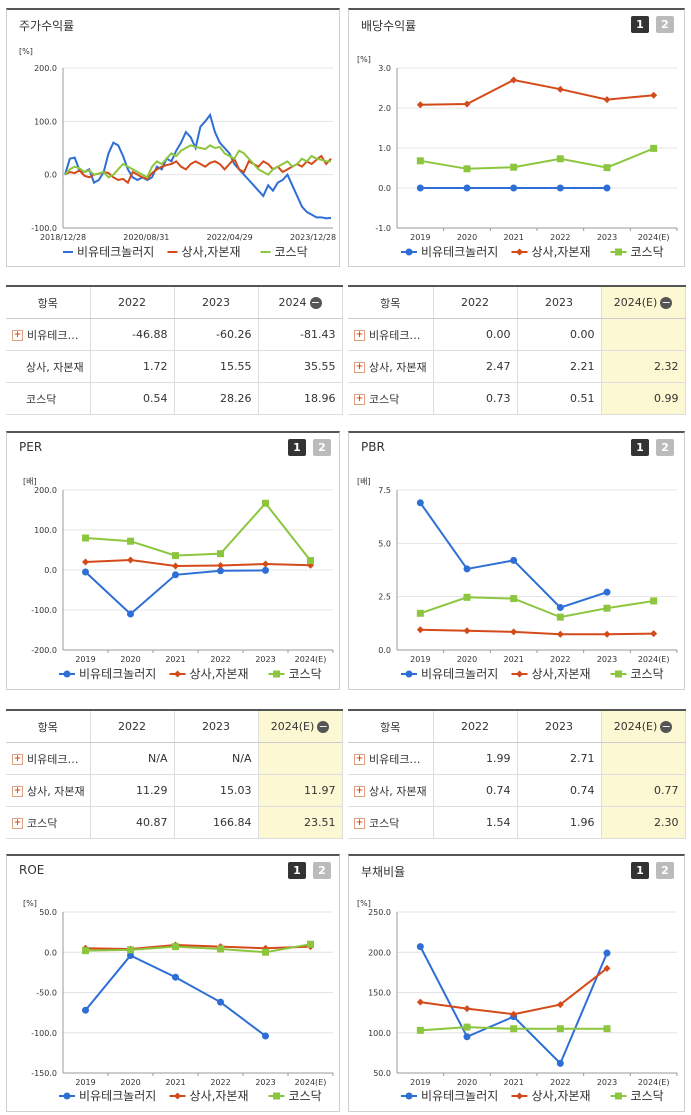 The width and height of the screenshot is (691, 1115). Describe the element at coordinates (45, 490) in the screenshot. I see `y-tick-label: 200.0` at that location.